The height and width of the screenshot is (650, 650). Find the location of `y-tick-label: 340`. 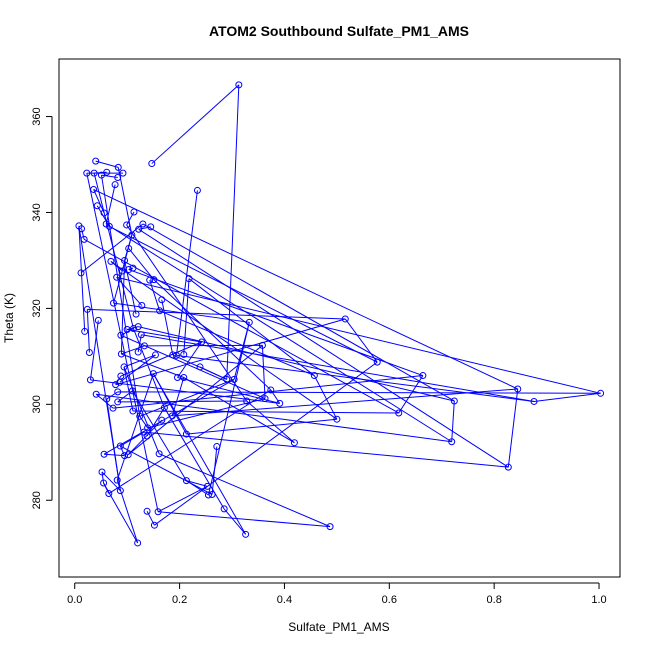

y-tick-label: 340 is located at coordinates (37, 212).